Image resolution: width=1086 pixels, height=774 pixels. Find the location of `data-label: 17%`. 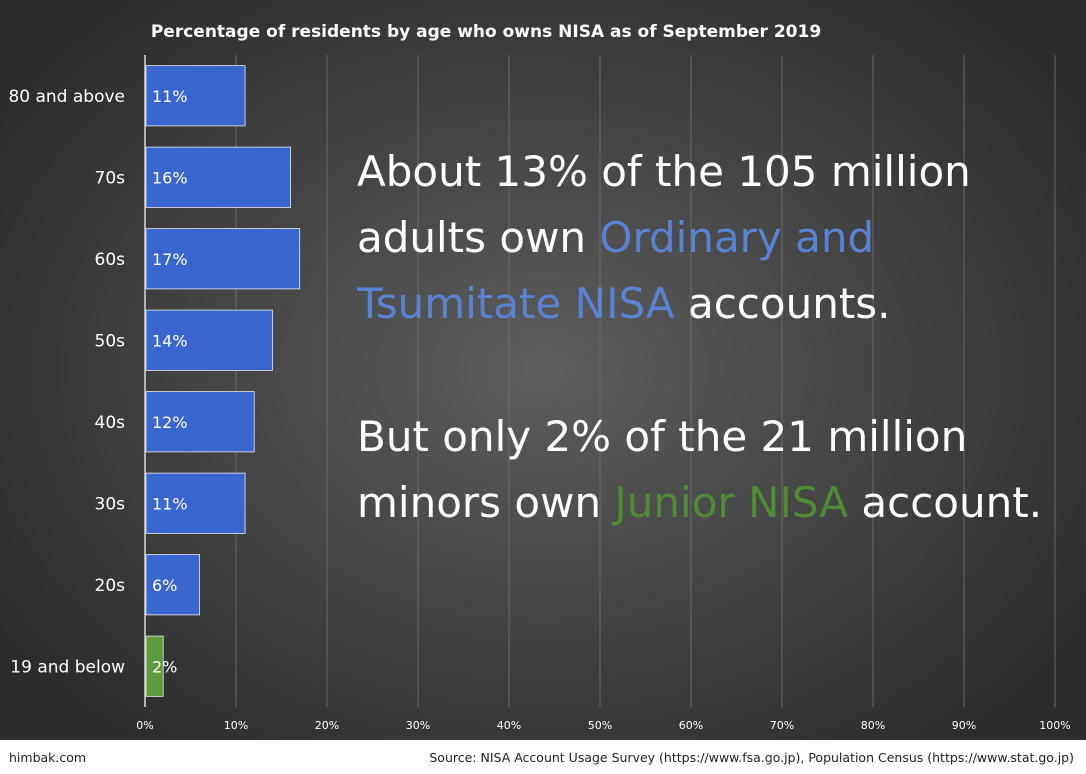

data-label: 17% is located at coordinates (170, 259).